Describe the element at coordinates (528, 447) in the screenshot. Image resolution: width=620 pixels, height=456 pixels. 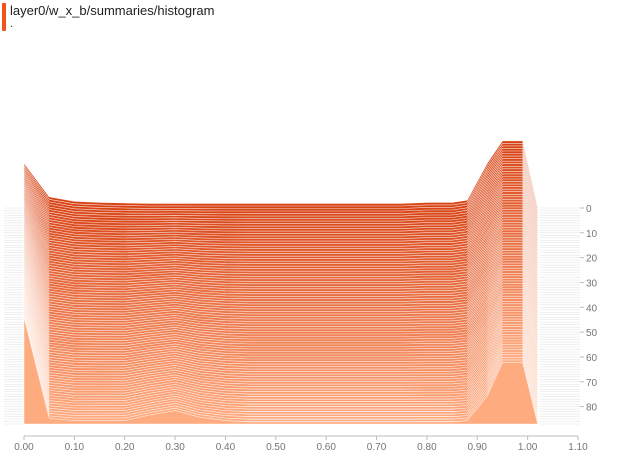
I see `x-tick-label: 1.00` at that location.